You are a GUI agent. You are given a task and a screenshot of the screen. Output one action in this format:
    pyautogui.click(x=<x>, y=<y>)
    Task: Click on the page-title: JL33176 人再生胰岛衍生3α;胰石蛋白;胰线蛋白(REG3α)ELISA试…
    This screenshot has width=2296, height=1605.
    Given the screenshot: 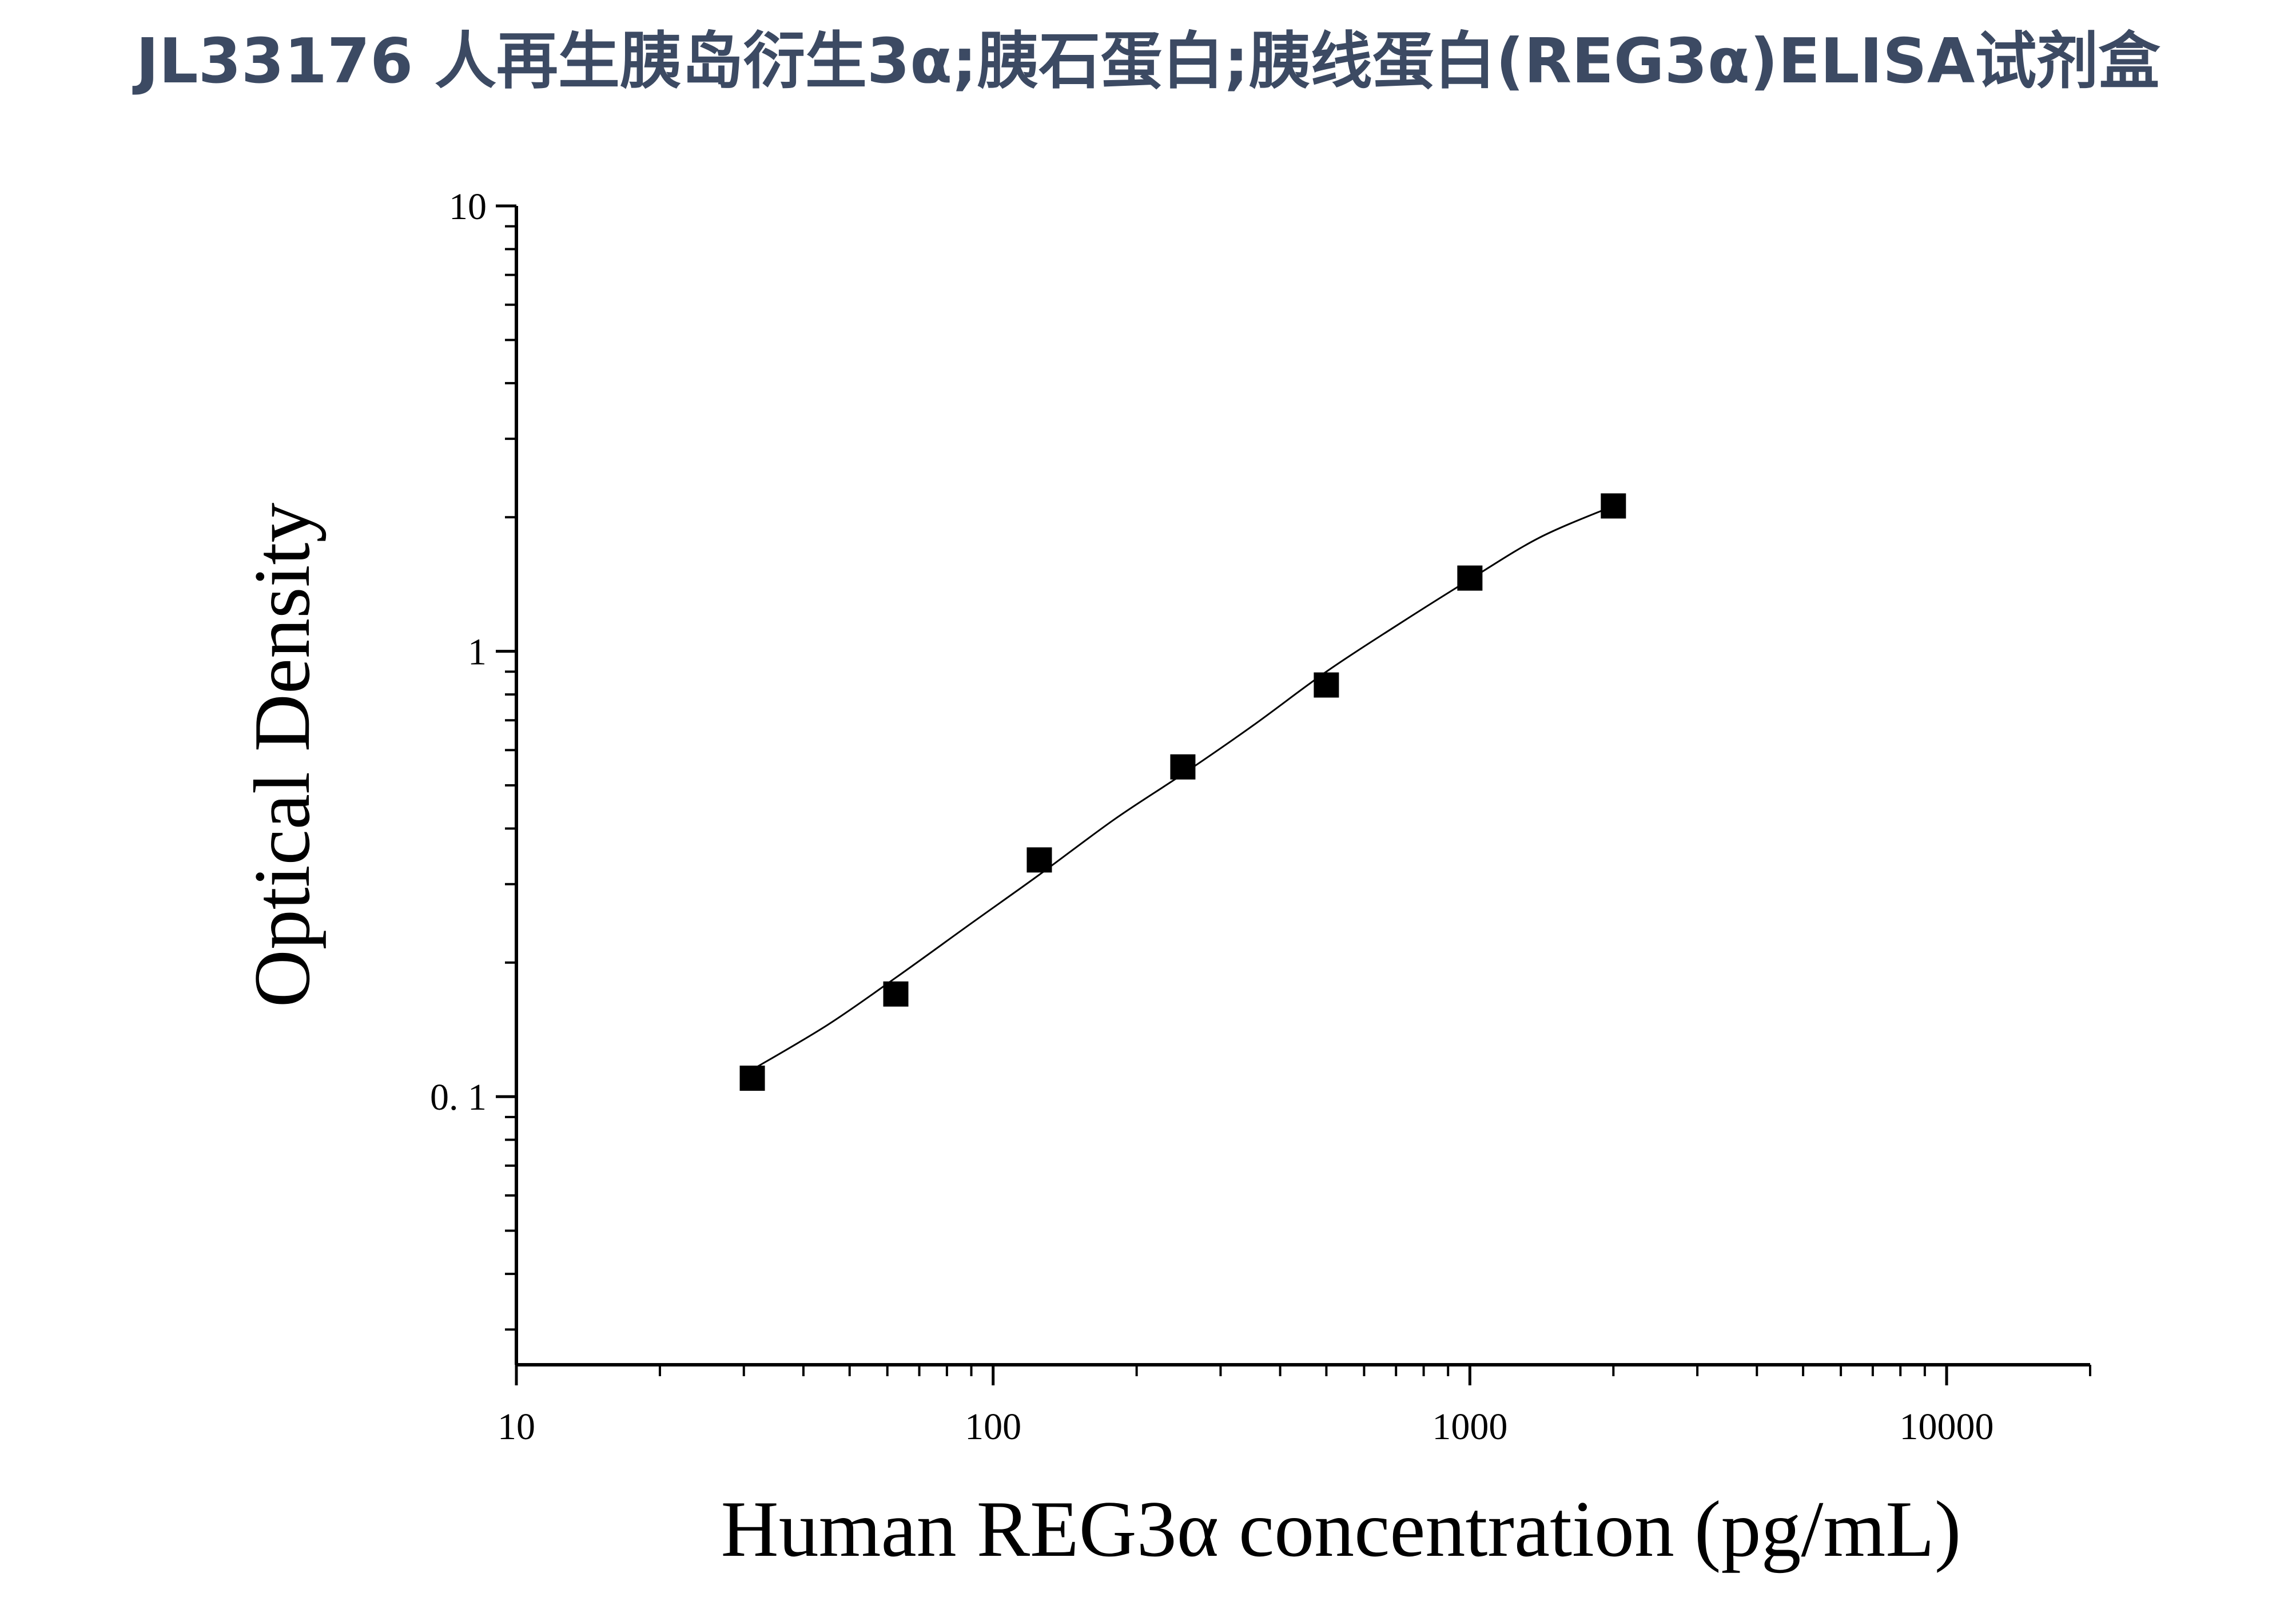 What is the action you would take?
    pyautogui.click(x=1148, y=61)
    